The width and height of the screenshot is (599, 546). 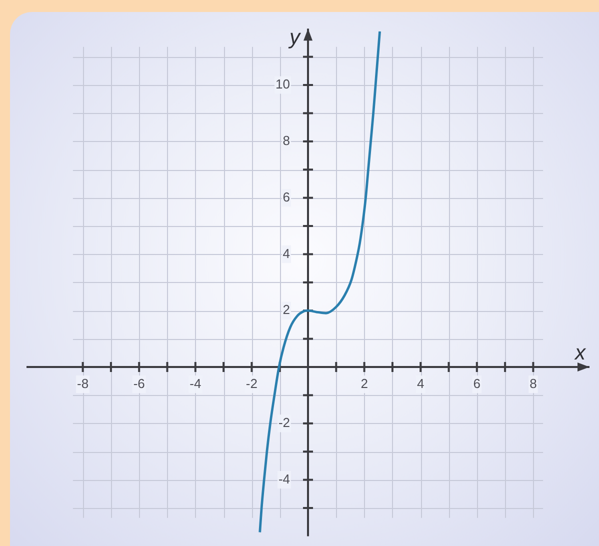 I want to click on x-tick-label: 2, so click(x=364, y=383).